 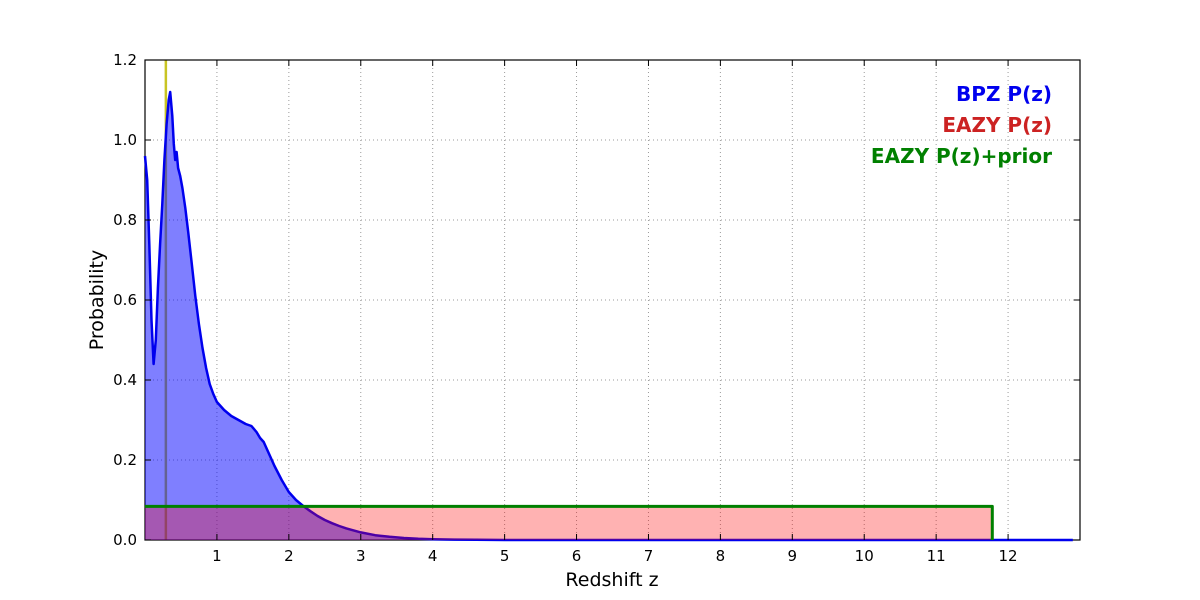 I want to click on x-tick-label: 10, so click(x=864, y=556).